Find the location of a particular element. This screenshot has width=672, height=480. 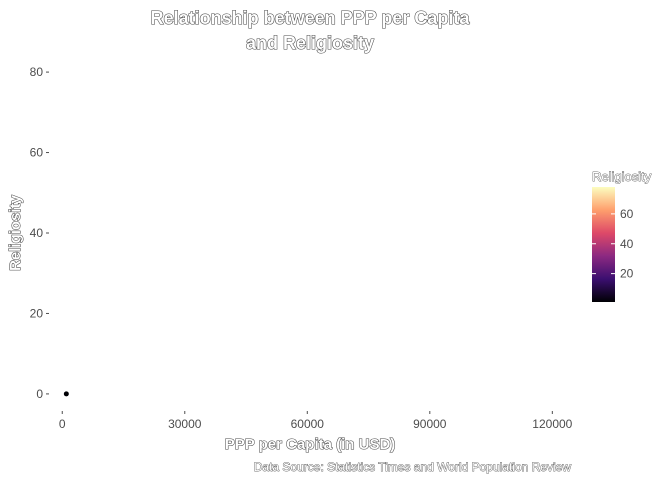

x-tick-label: 30000 is located at coordinates (185, 424).